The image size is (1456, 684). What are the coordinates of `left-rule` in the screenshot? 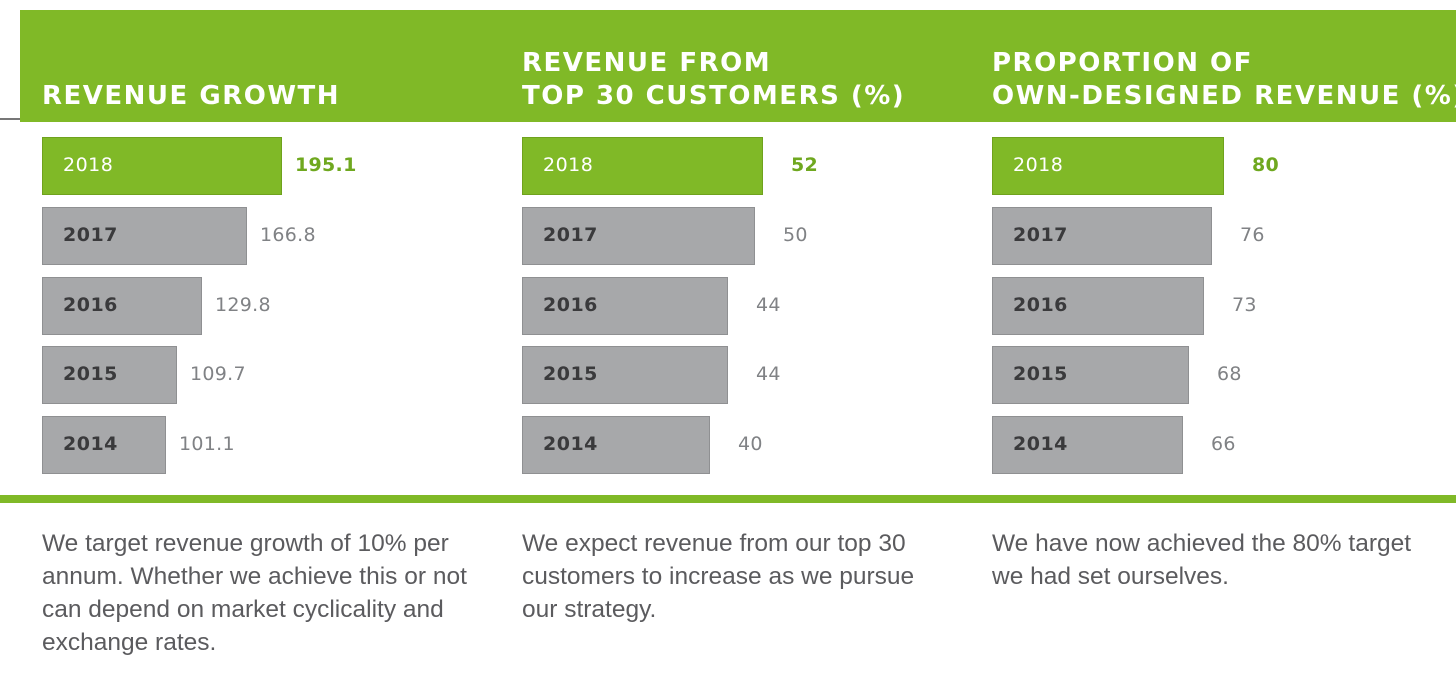 It's located at (10, 119).